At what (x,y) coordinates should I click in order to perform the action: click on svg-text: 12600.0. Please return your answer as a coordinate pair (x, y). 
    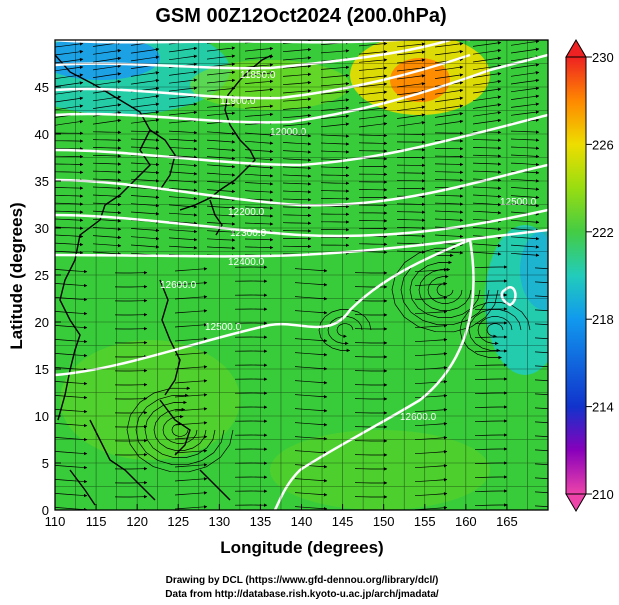
    Looking at the image, I should click on (418, 417).